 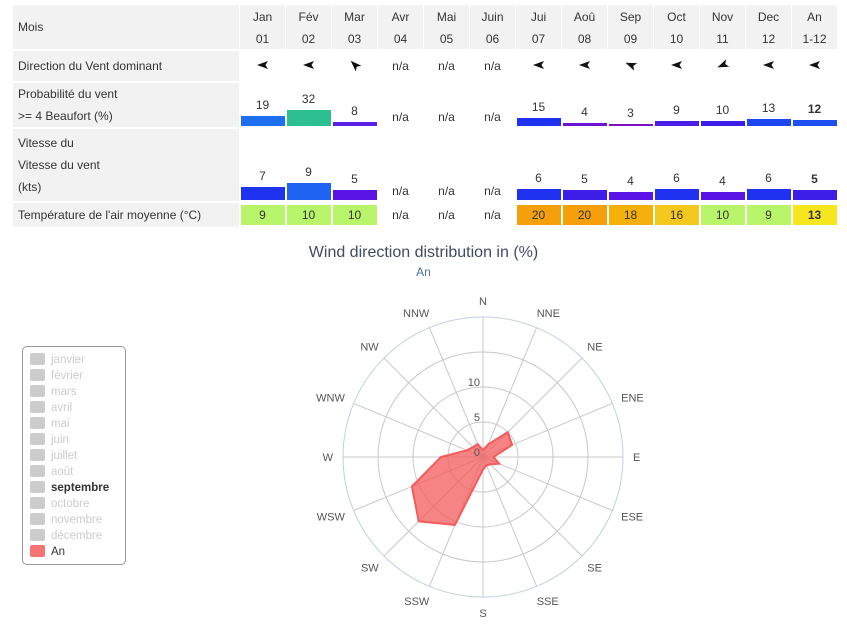 What do you see at coordinates (723, 66) in the screenshot?
I see `wind-arrow-ssw-icon` at bounding box center [723, 66].